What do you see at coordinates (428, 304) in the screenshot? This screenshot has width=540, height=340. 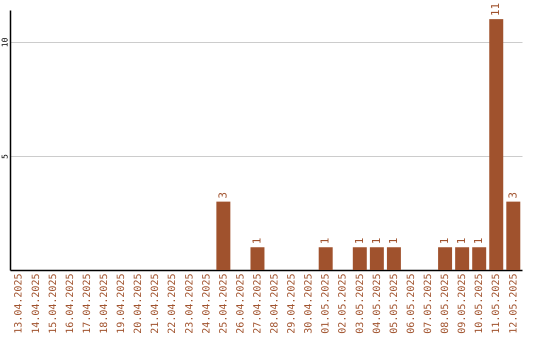 I see `x-tick-label: 07.05.2025` at bounding box center [428, 304].